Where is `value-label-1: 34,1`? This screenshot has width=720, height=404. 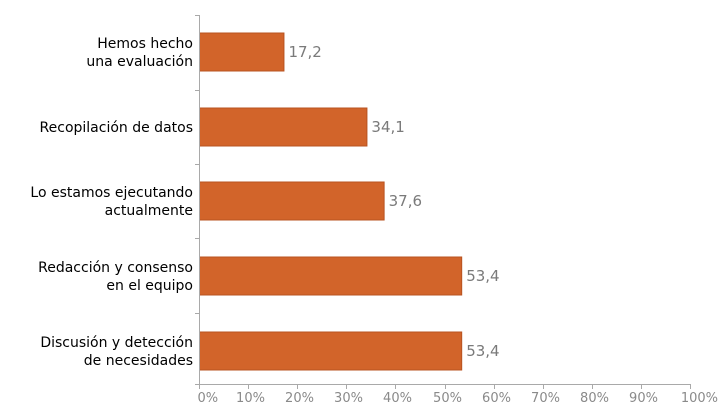
value-label-1: 34,1 is located at coordinates (387, 127).